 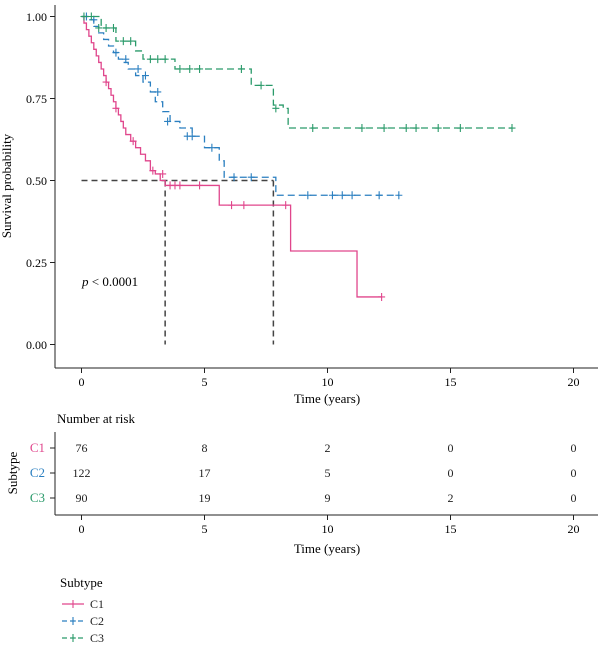 What do you see at coordinates (96, 418) in the screenshot?
I see `risk-table-title: Number at risk` at bounding box center [96, 418].